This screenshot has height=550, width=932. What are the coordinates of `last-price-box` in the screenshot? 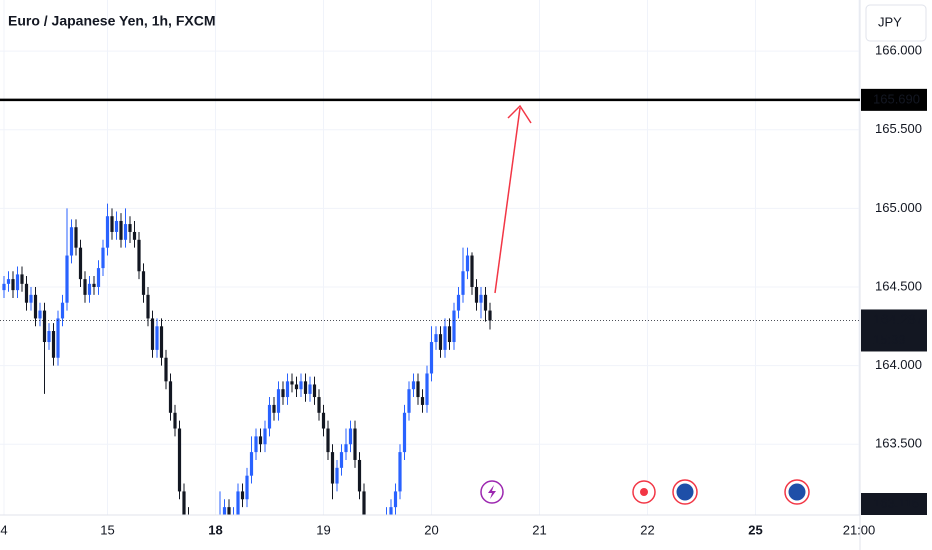 It's located at (894, 330).